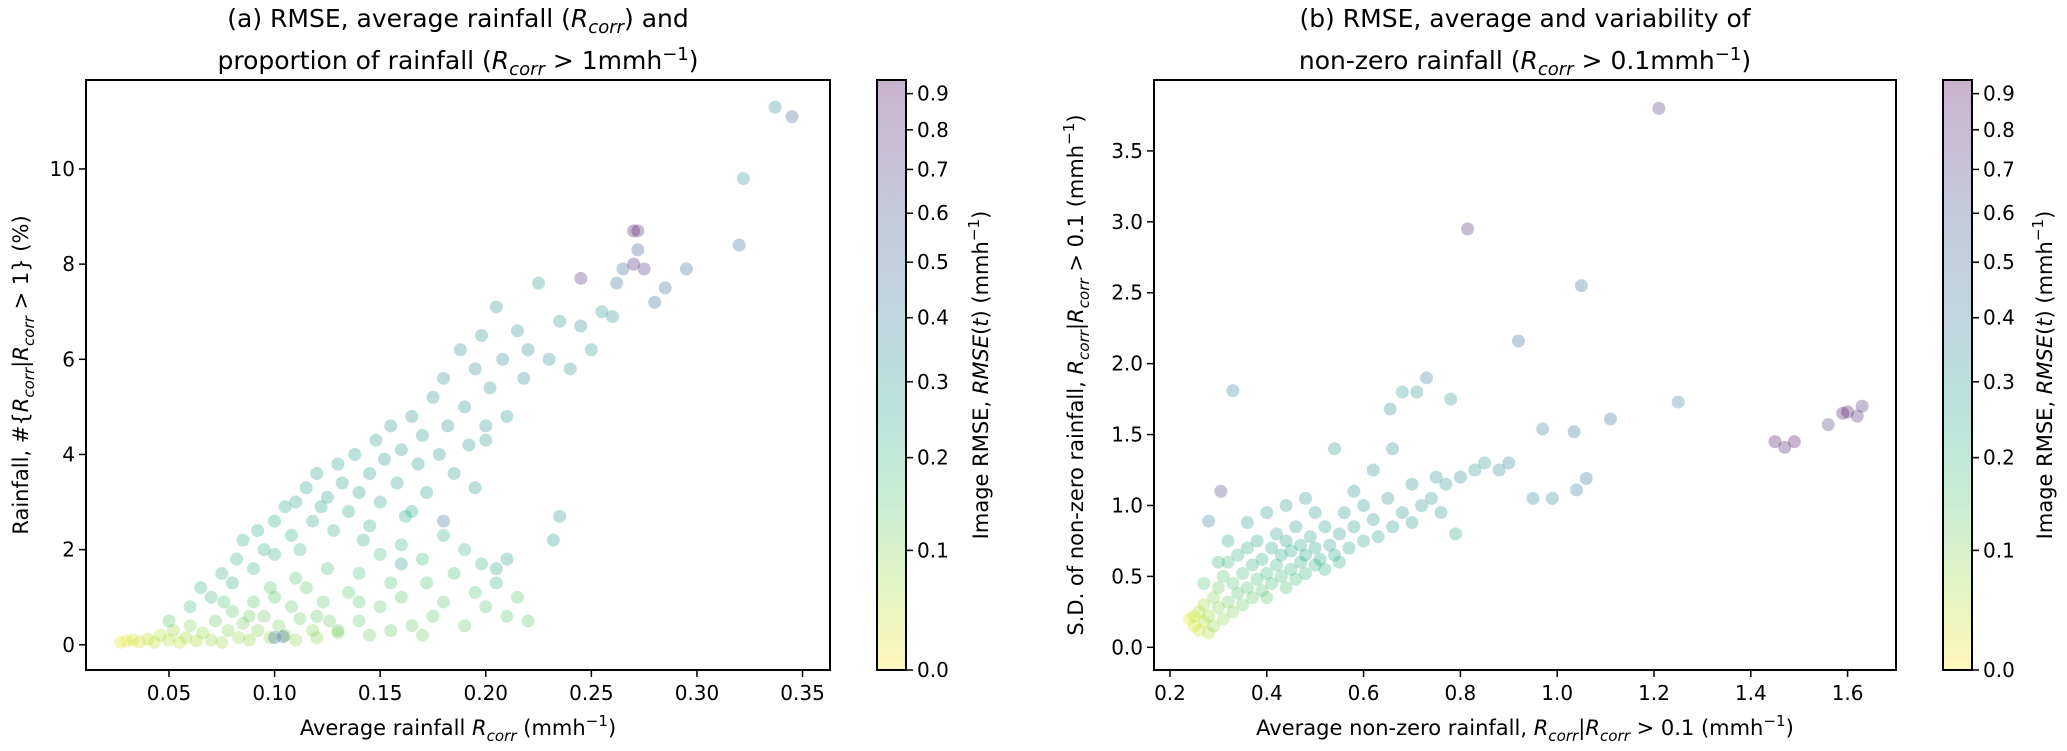 This screenshot has height=751, width=2067. What do you see at coordinates (457, 62) in the screenshot?
I see `chart-title-line: proportion of rainfall (Rcorr > 1mmh−1)` at bounding box center [457, 62].